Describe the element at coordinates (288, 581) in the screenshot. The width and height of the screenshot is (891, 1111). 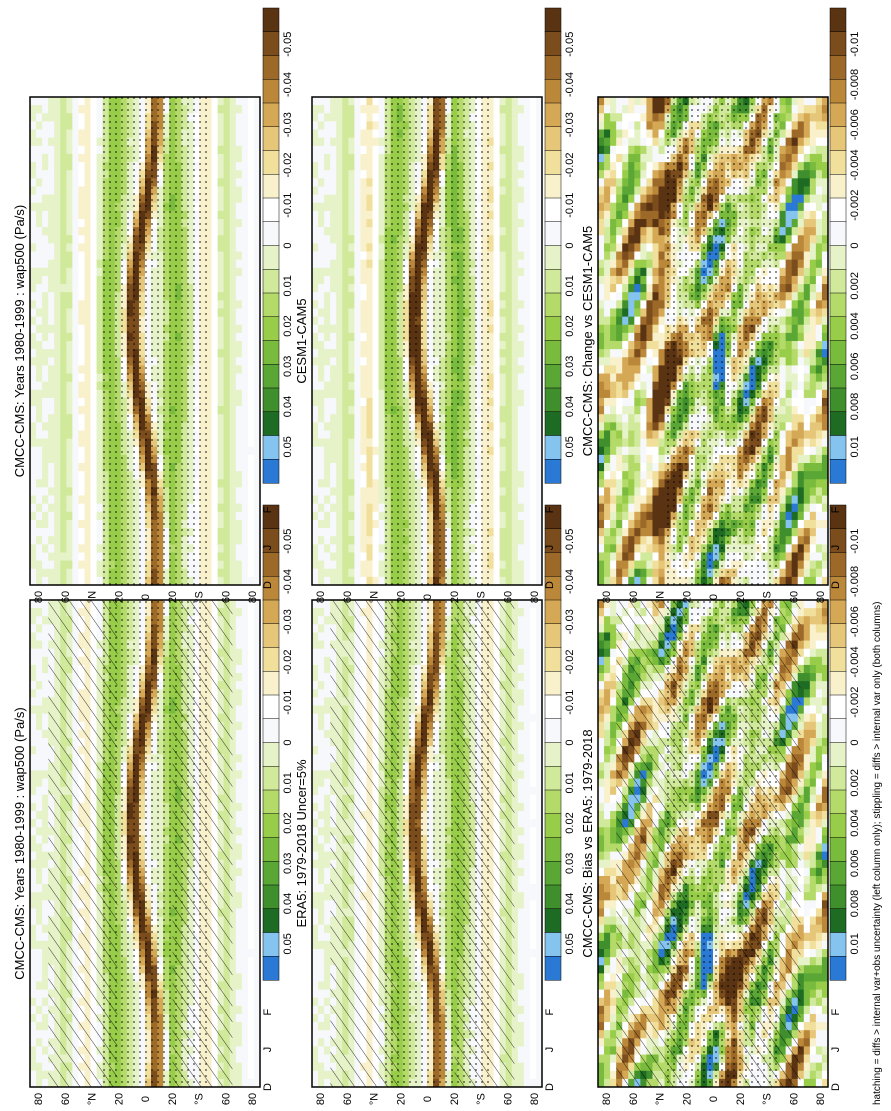
I see `legend-label: -0.04` at that location.